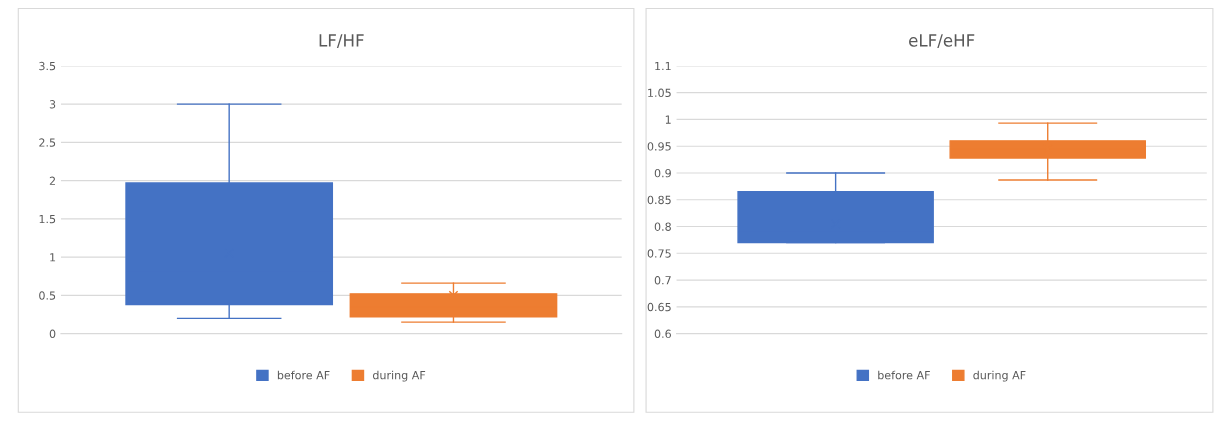 The height and width of the screenshot is (425, 1219). Describe the element at coordinates (659, 146) in the screenshot. I see `y-tick-label: 0.95` at that location.